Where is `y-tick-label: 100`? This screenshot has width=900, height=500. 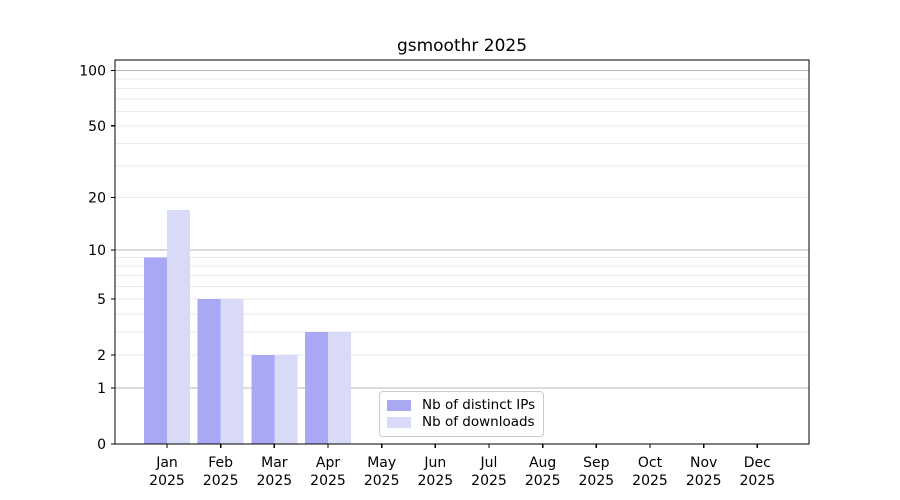
y-tick-label: 100 is located at coordinates (92, 72).